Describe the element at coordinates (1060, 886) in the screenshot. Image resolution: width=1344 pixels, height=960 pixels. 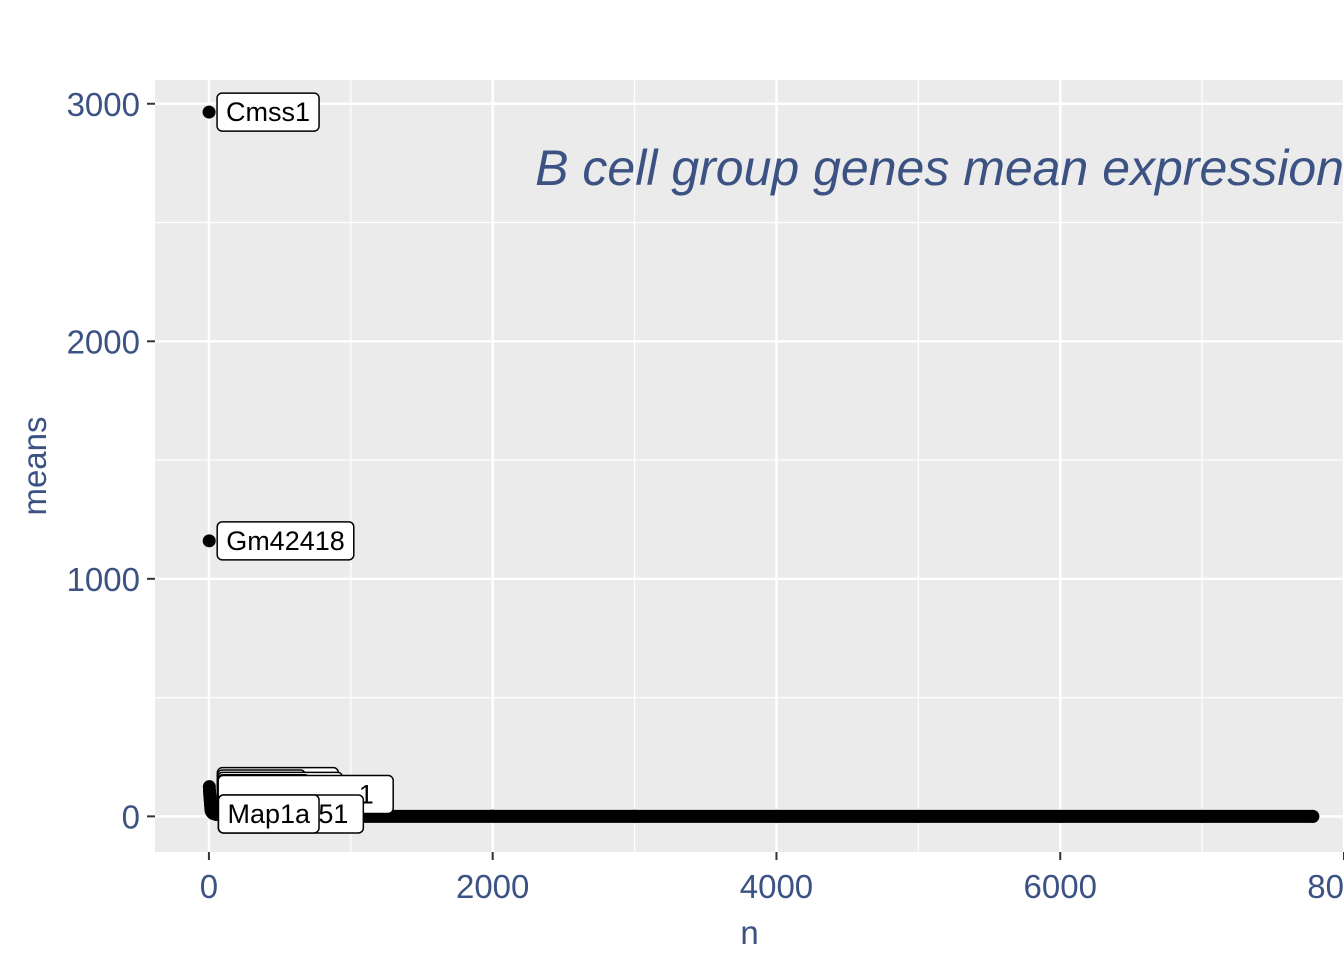
I see `x-tick-label: 6000` at that location.